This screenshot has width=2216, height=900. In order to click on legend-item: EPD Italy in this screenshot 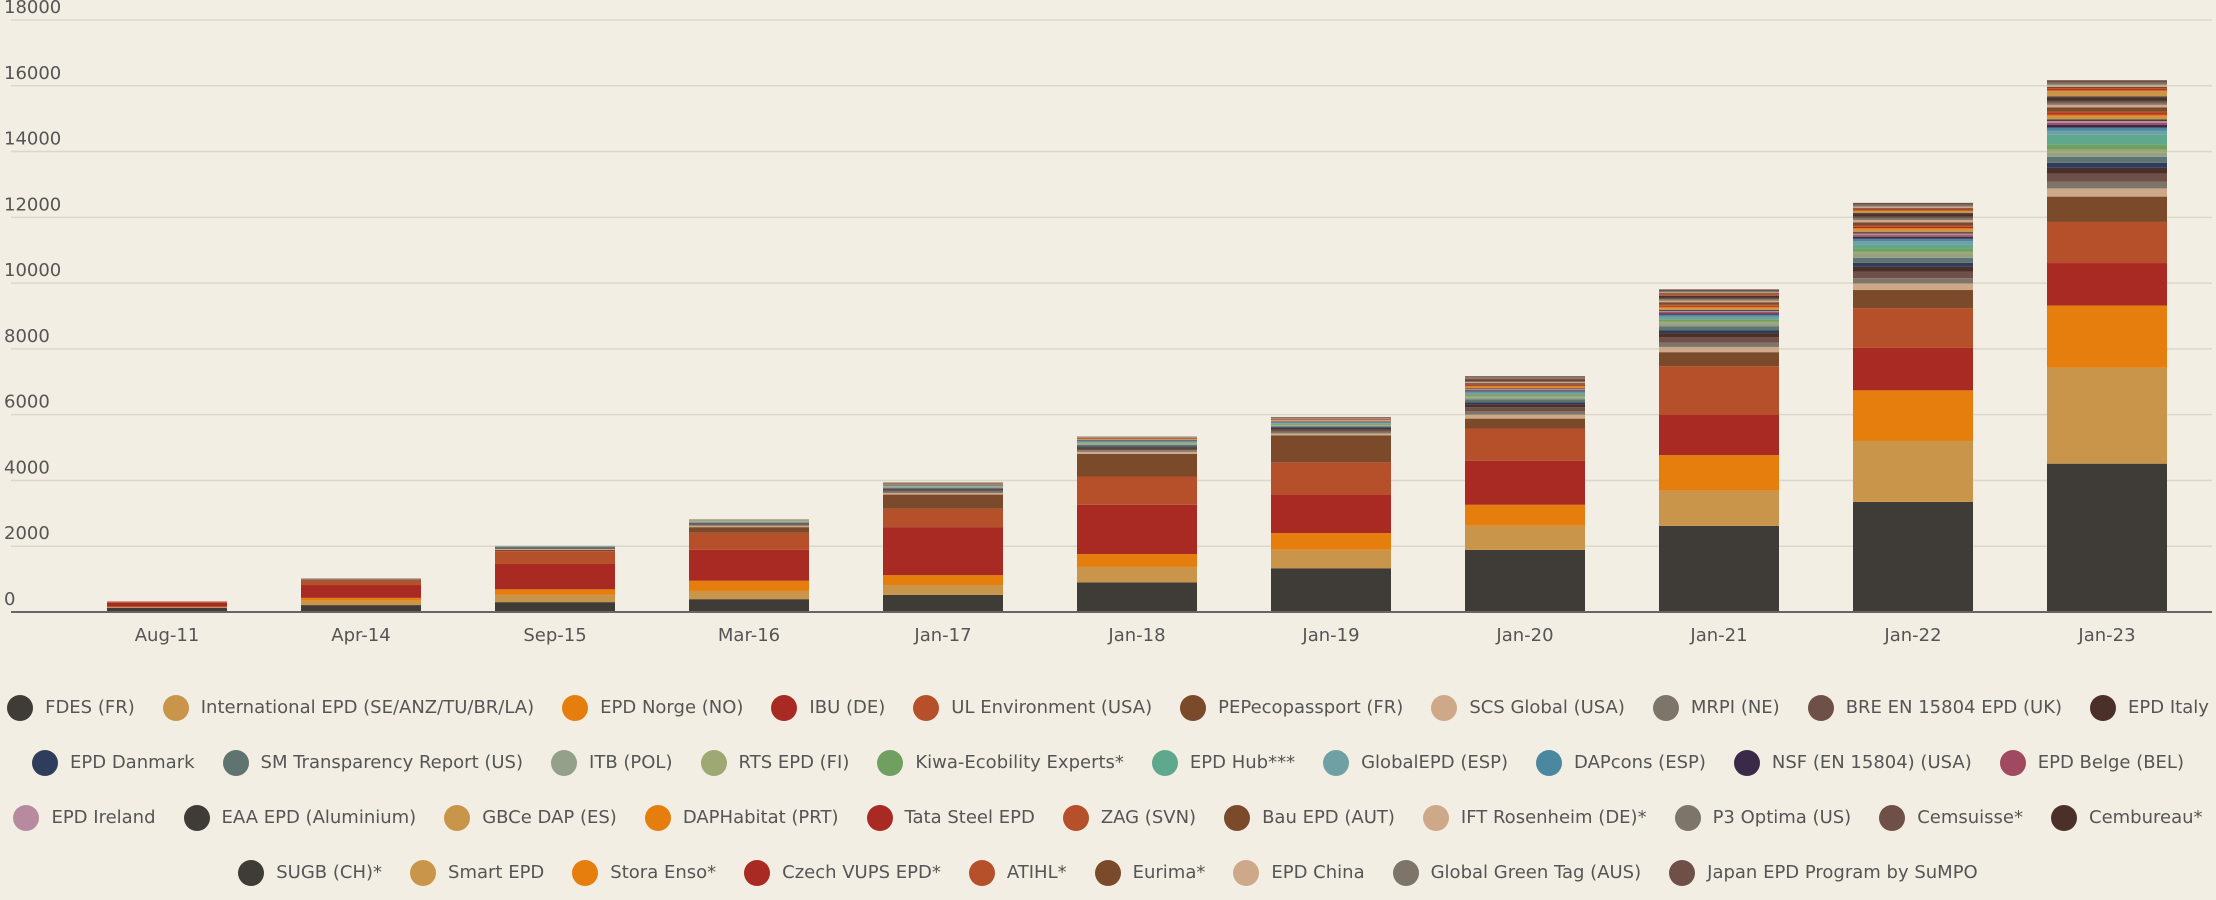, I will do `click(2149, 708)`.